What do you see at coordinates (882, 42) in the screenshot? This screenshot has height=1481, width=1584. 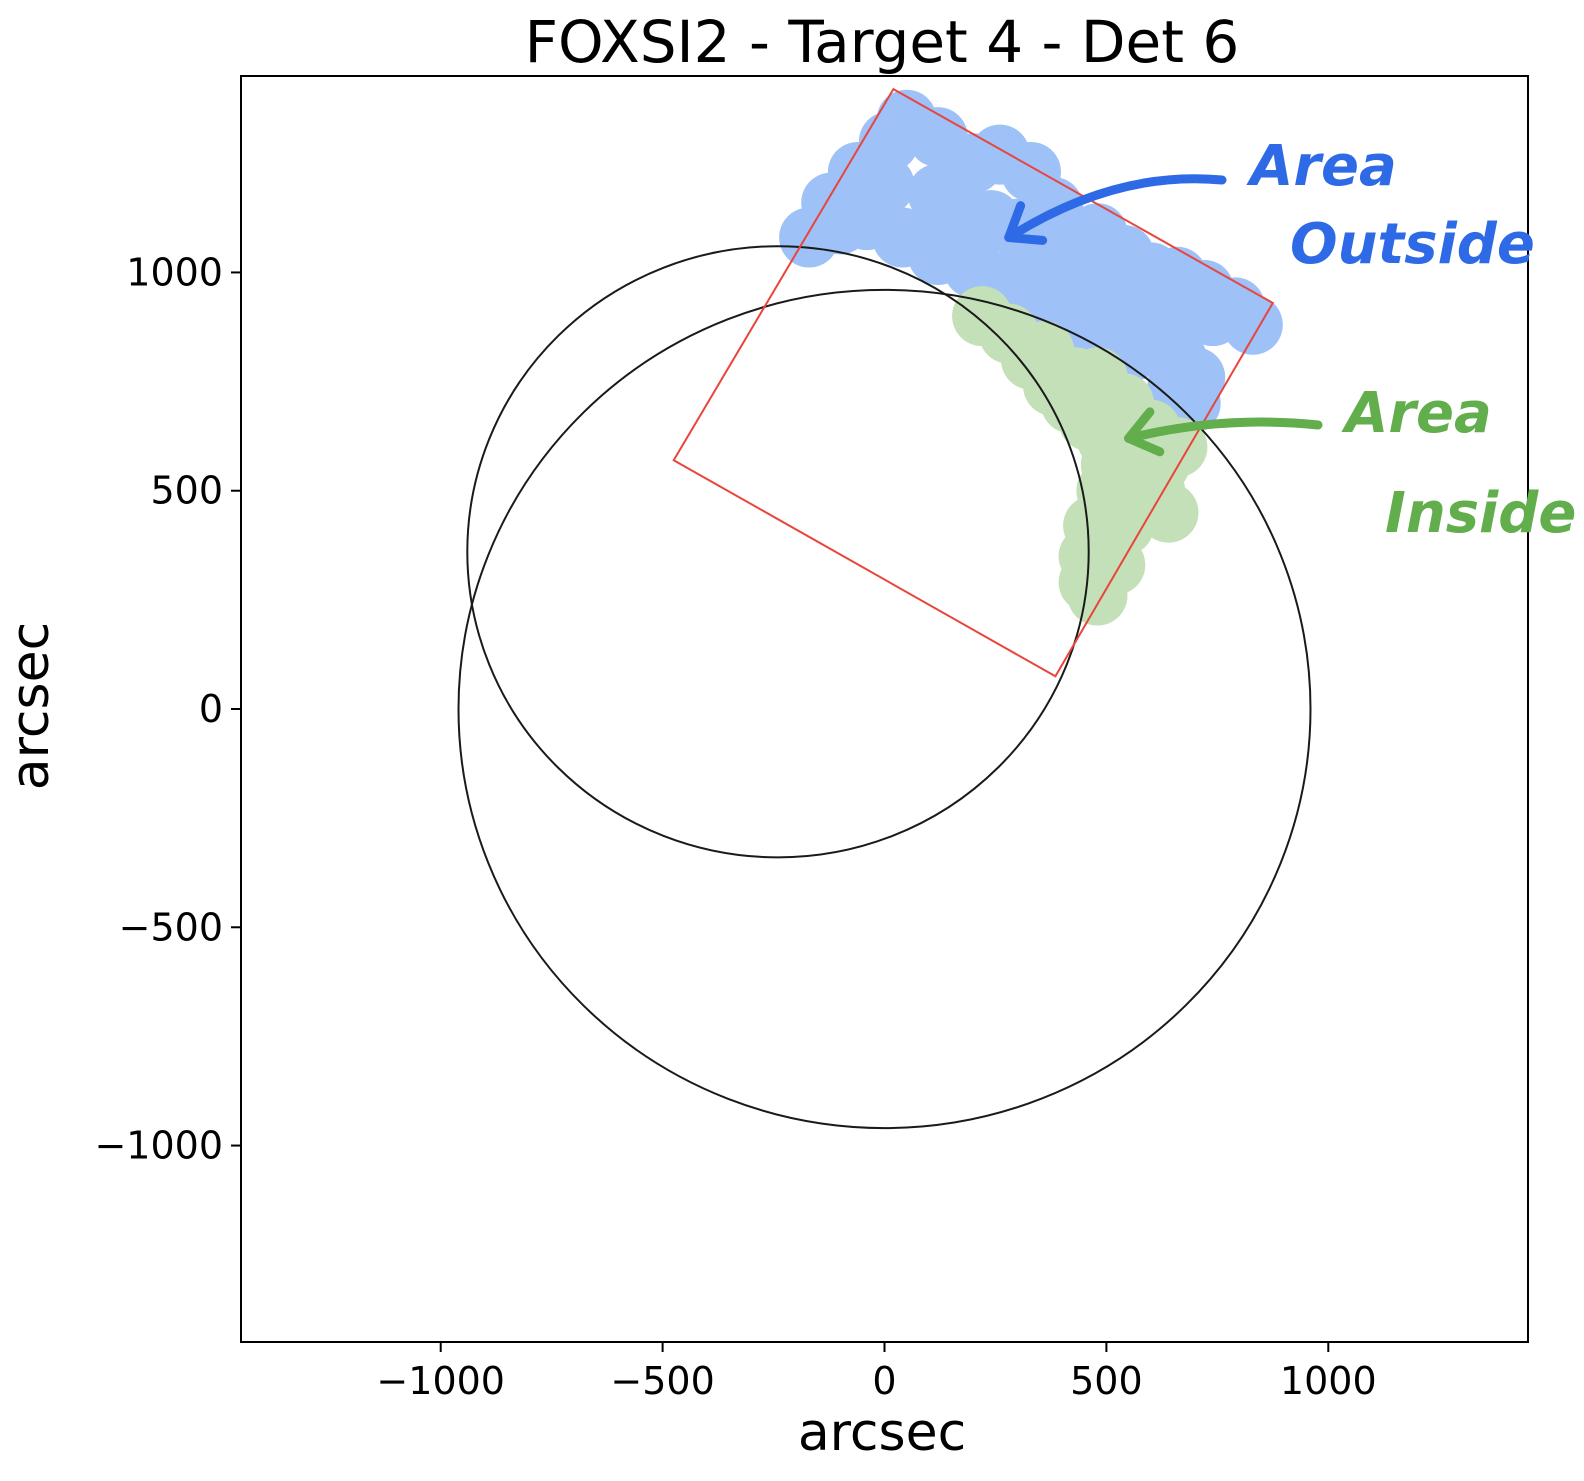 I see `chart-title: FOXSI2 - Target 4 - Det 6` at bounding box center [882, 42].